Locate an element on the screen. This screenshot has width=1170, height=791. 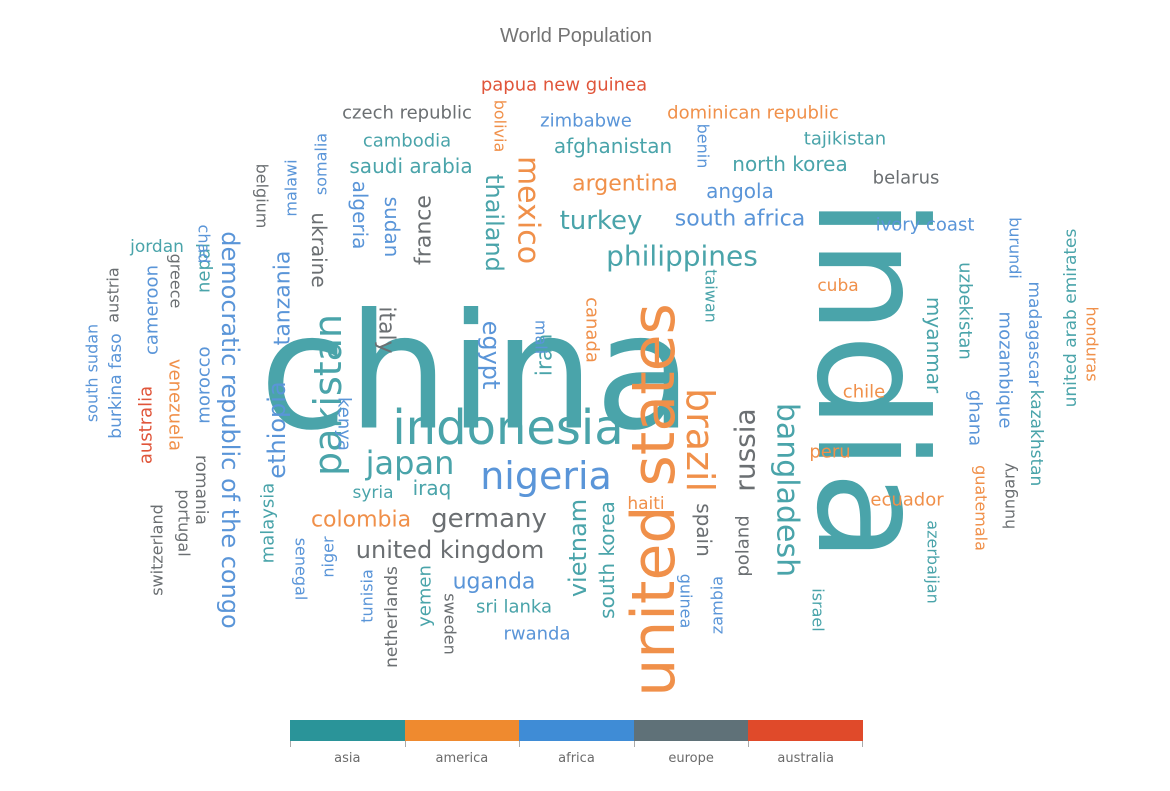
word-south-korea: south korea is located at coordinates (607, 560).